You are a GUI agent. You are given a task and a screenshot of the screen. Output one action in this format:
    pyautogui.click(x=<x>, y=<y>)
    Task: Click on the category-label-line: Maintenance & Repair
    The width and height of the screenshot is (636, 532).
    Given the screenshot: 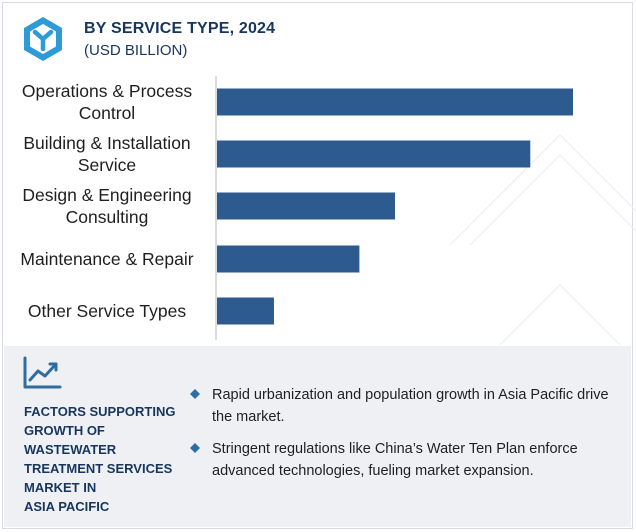 What is the action you would take?
    pyautogui.click(x=106, y=259)
    